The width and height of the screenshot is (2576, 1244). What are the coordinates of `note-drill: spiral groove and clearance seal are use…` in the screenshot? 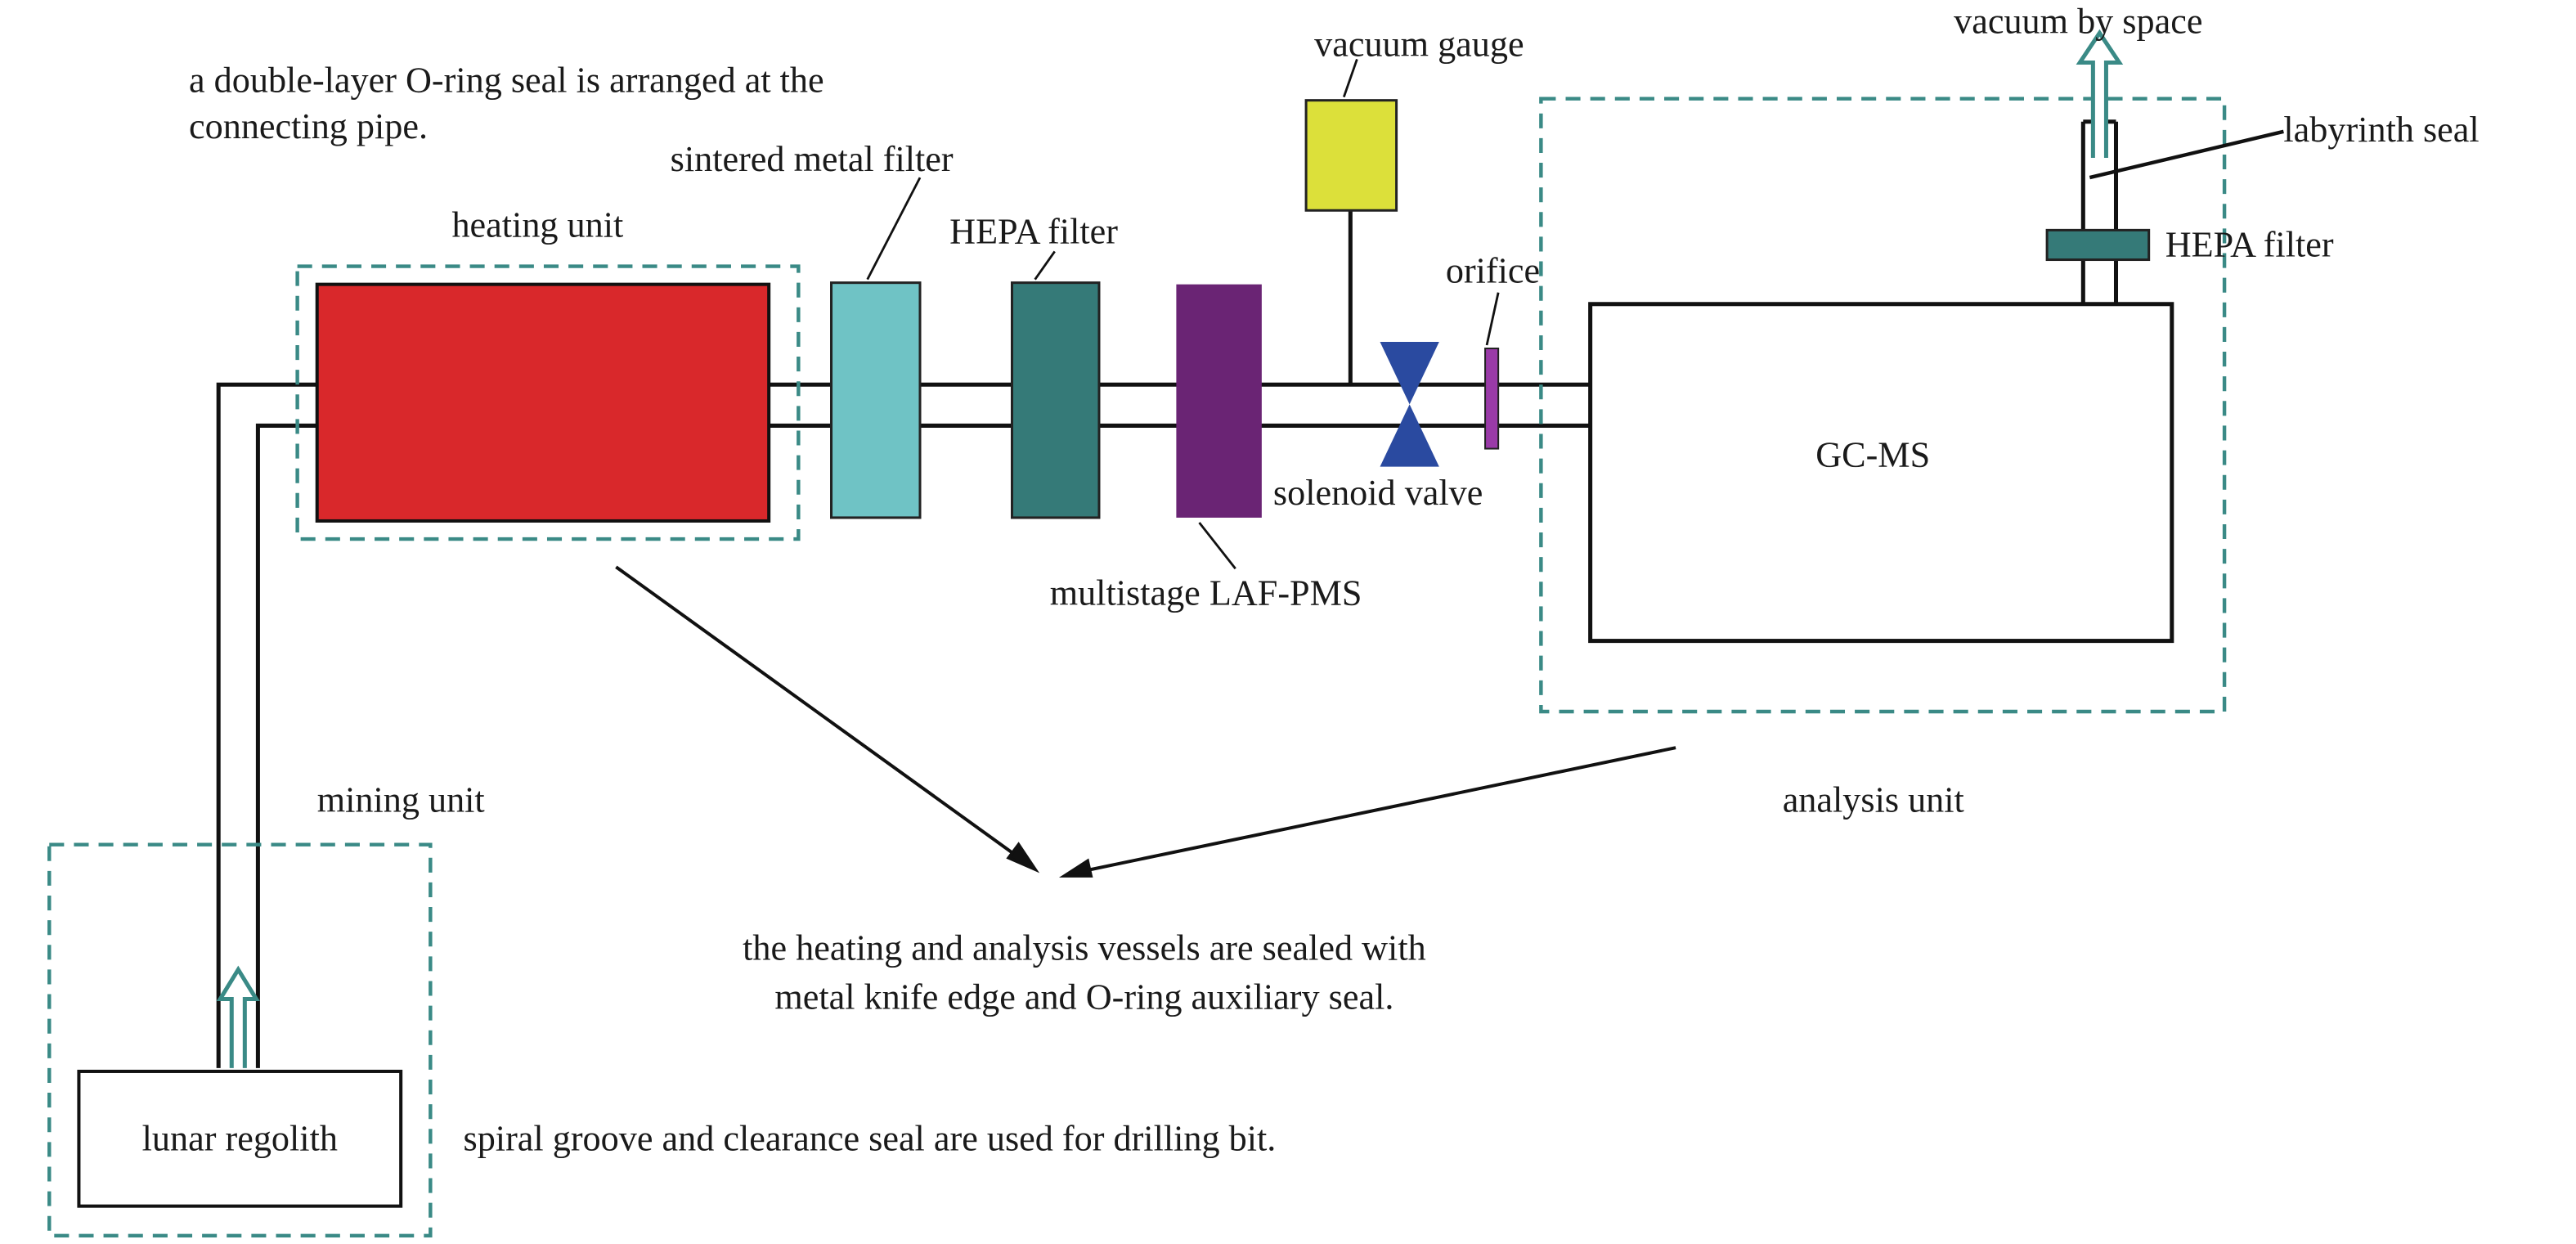 It's located at (871, 1138).